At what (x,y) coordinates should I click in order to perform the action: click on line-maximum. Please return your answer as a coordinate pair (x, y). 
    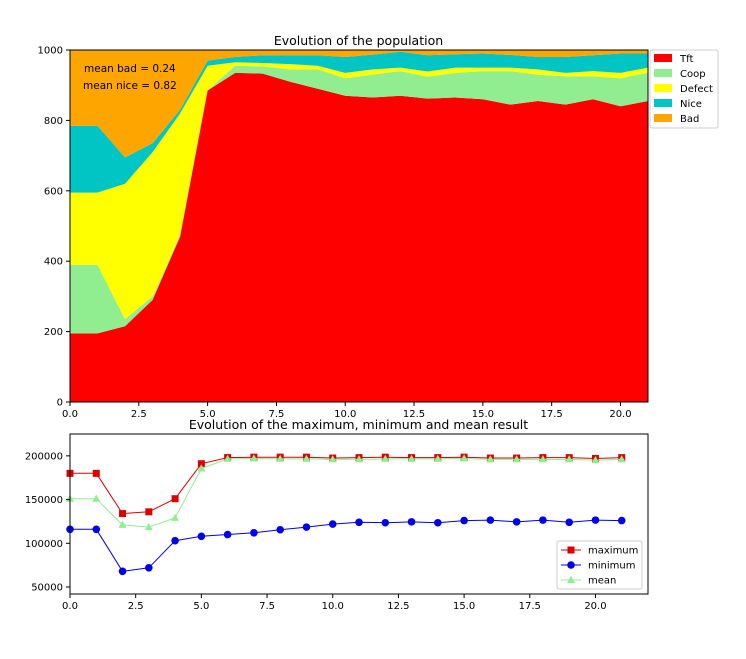
    Looking at the image, I should click on (346, 485).